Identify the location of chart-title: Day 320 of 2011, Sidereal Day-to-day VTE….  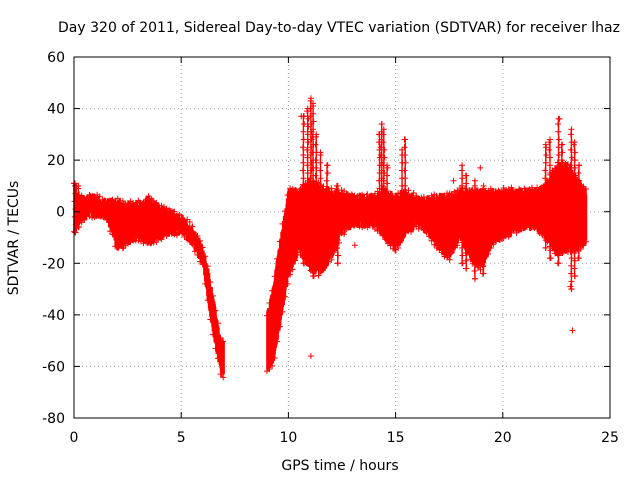
(339, 28).